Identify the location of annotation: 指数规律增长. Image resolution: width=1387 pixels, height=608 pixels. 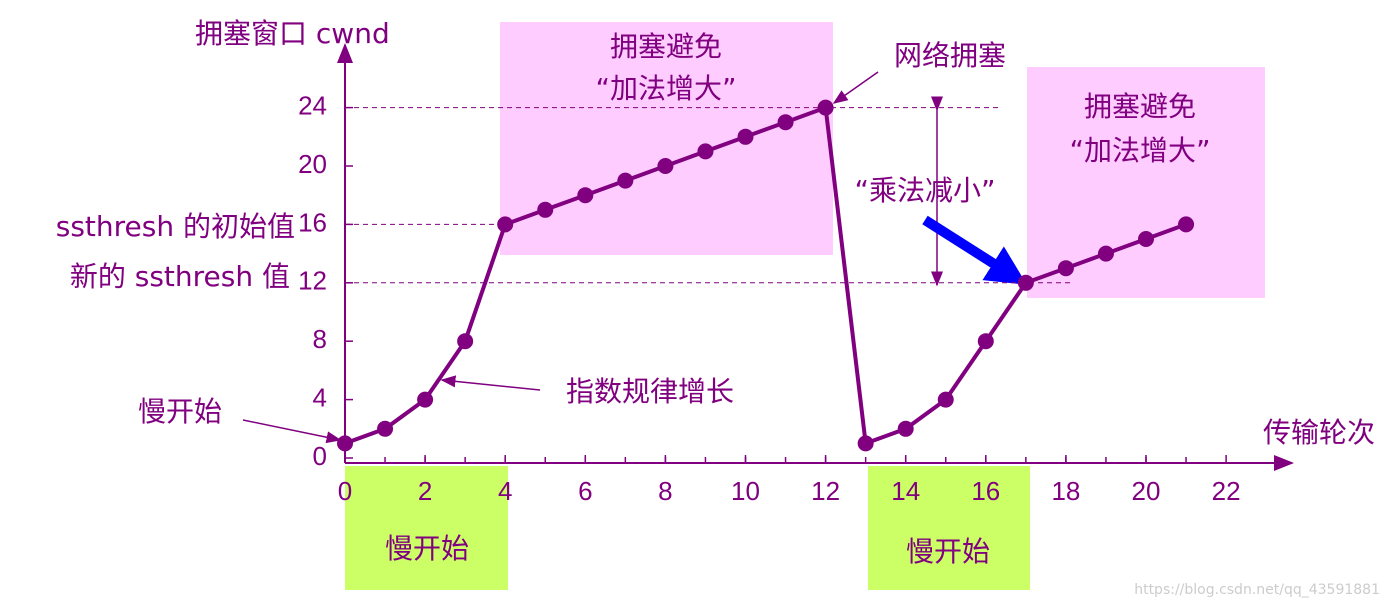
(650, 391).